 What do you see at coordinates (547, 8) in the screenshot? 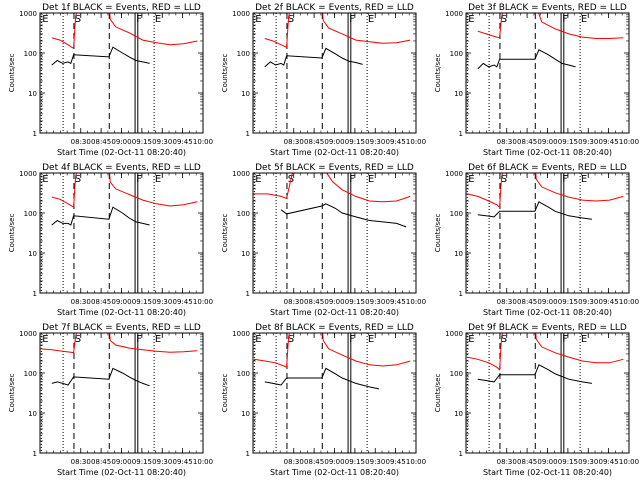
I see `panel-title: Det 3f BLACK = Events, RED = LLD` at bounding box center [547, 8].